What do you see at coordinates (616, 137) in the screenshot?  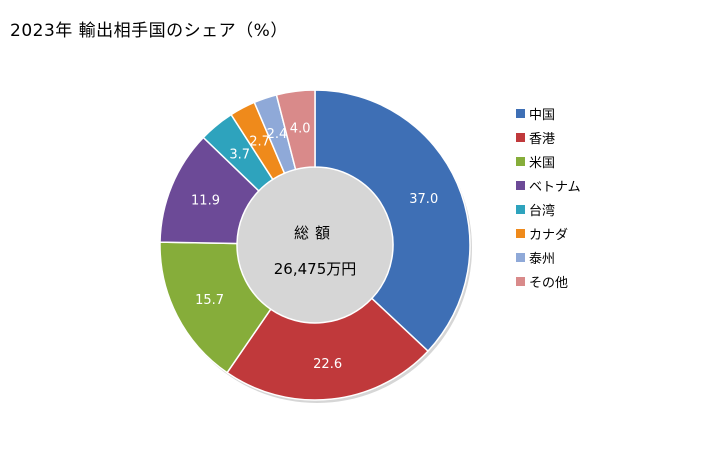 I see `legend-item: 香港` at bounding box center [616, 137].